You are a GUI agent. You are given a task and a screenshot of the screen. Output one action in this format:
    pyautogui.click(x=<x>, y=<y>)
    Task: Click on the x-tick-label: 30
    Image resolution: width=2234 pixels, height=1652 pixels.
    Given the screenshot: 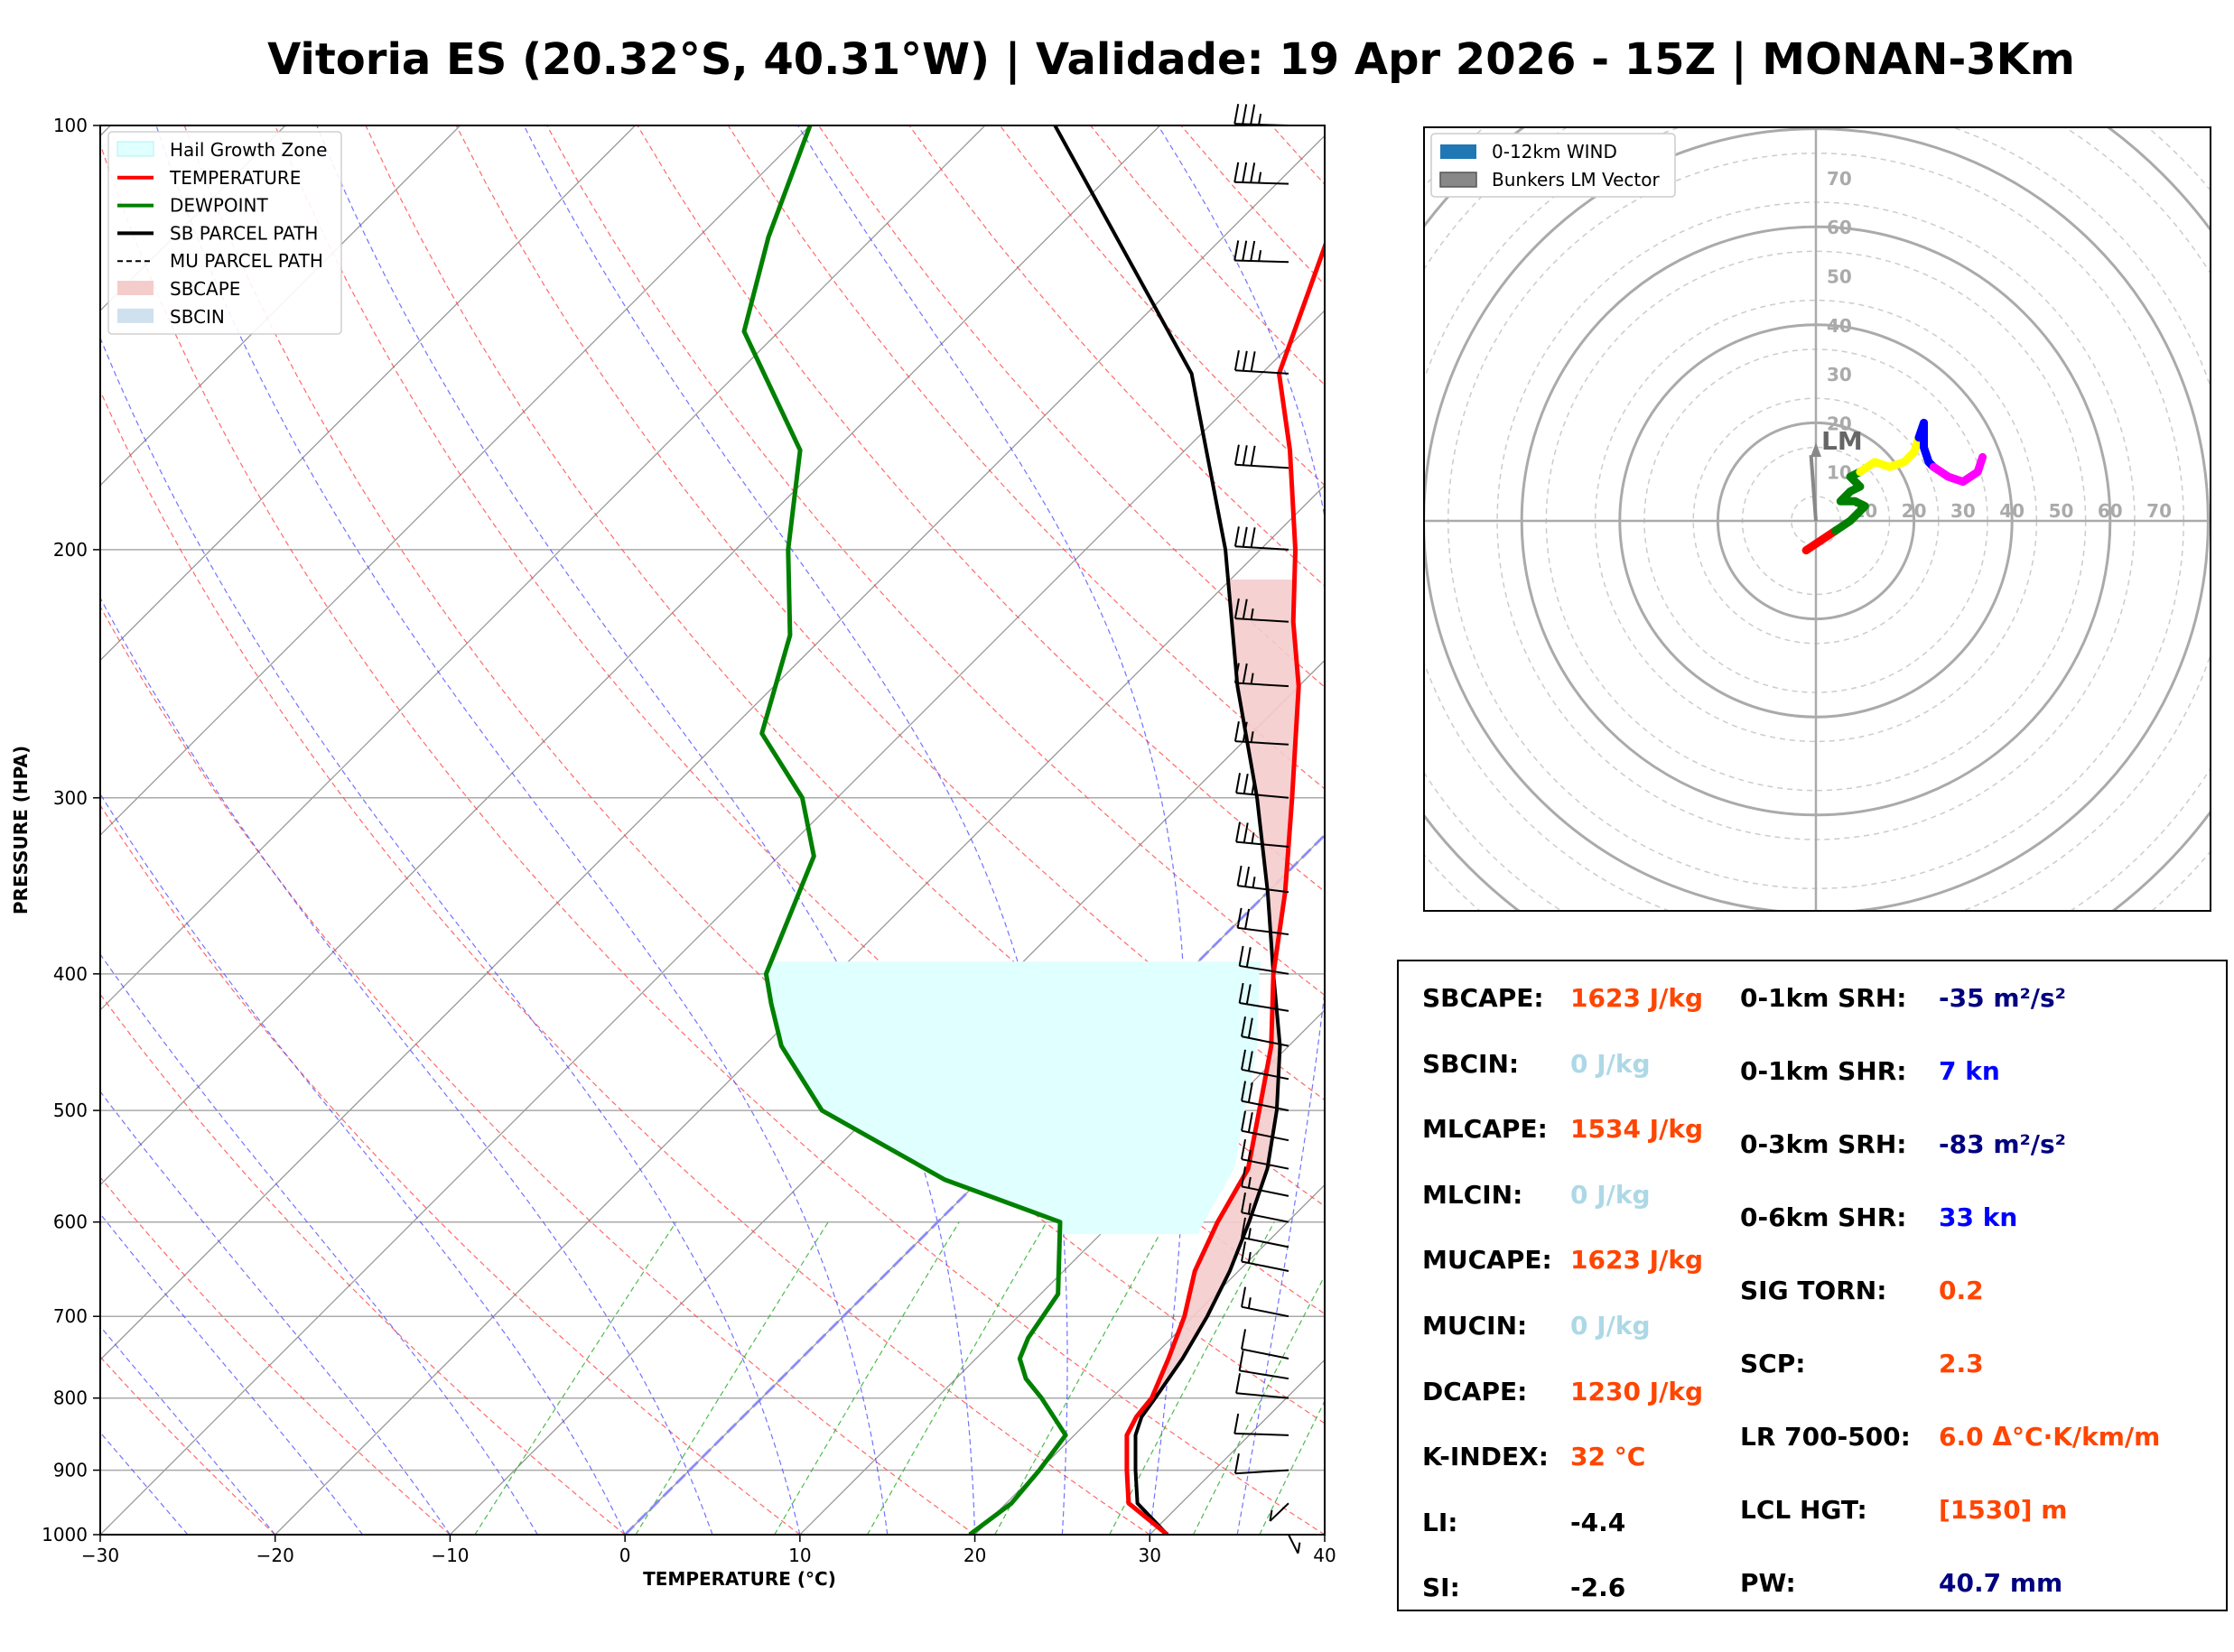 What is the action you would take?
    pyautogui.click(x=1150, y=1555)
    